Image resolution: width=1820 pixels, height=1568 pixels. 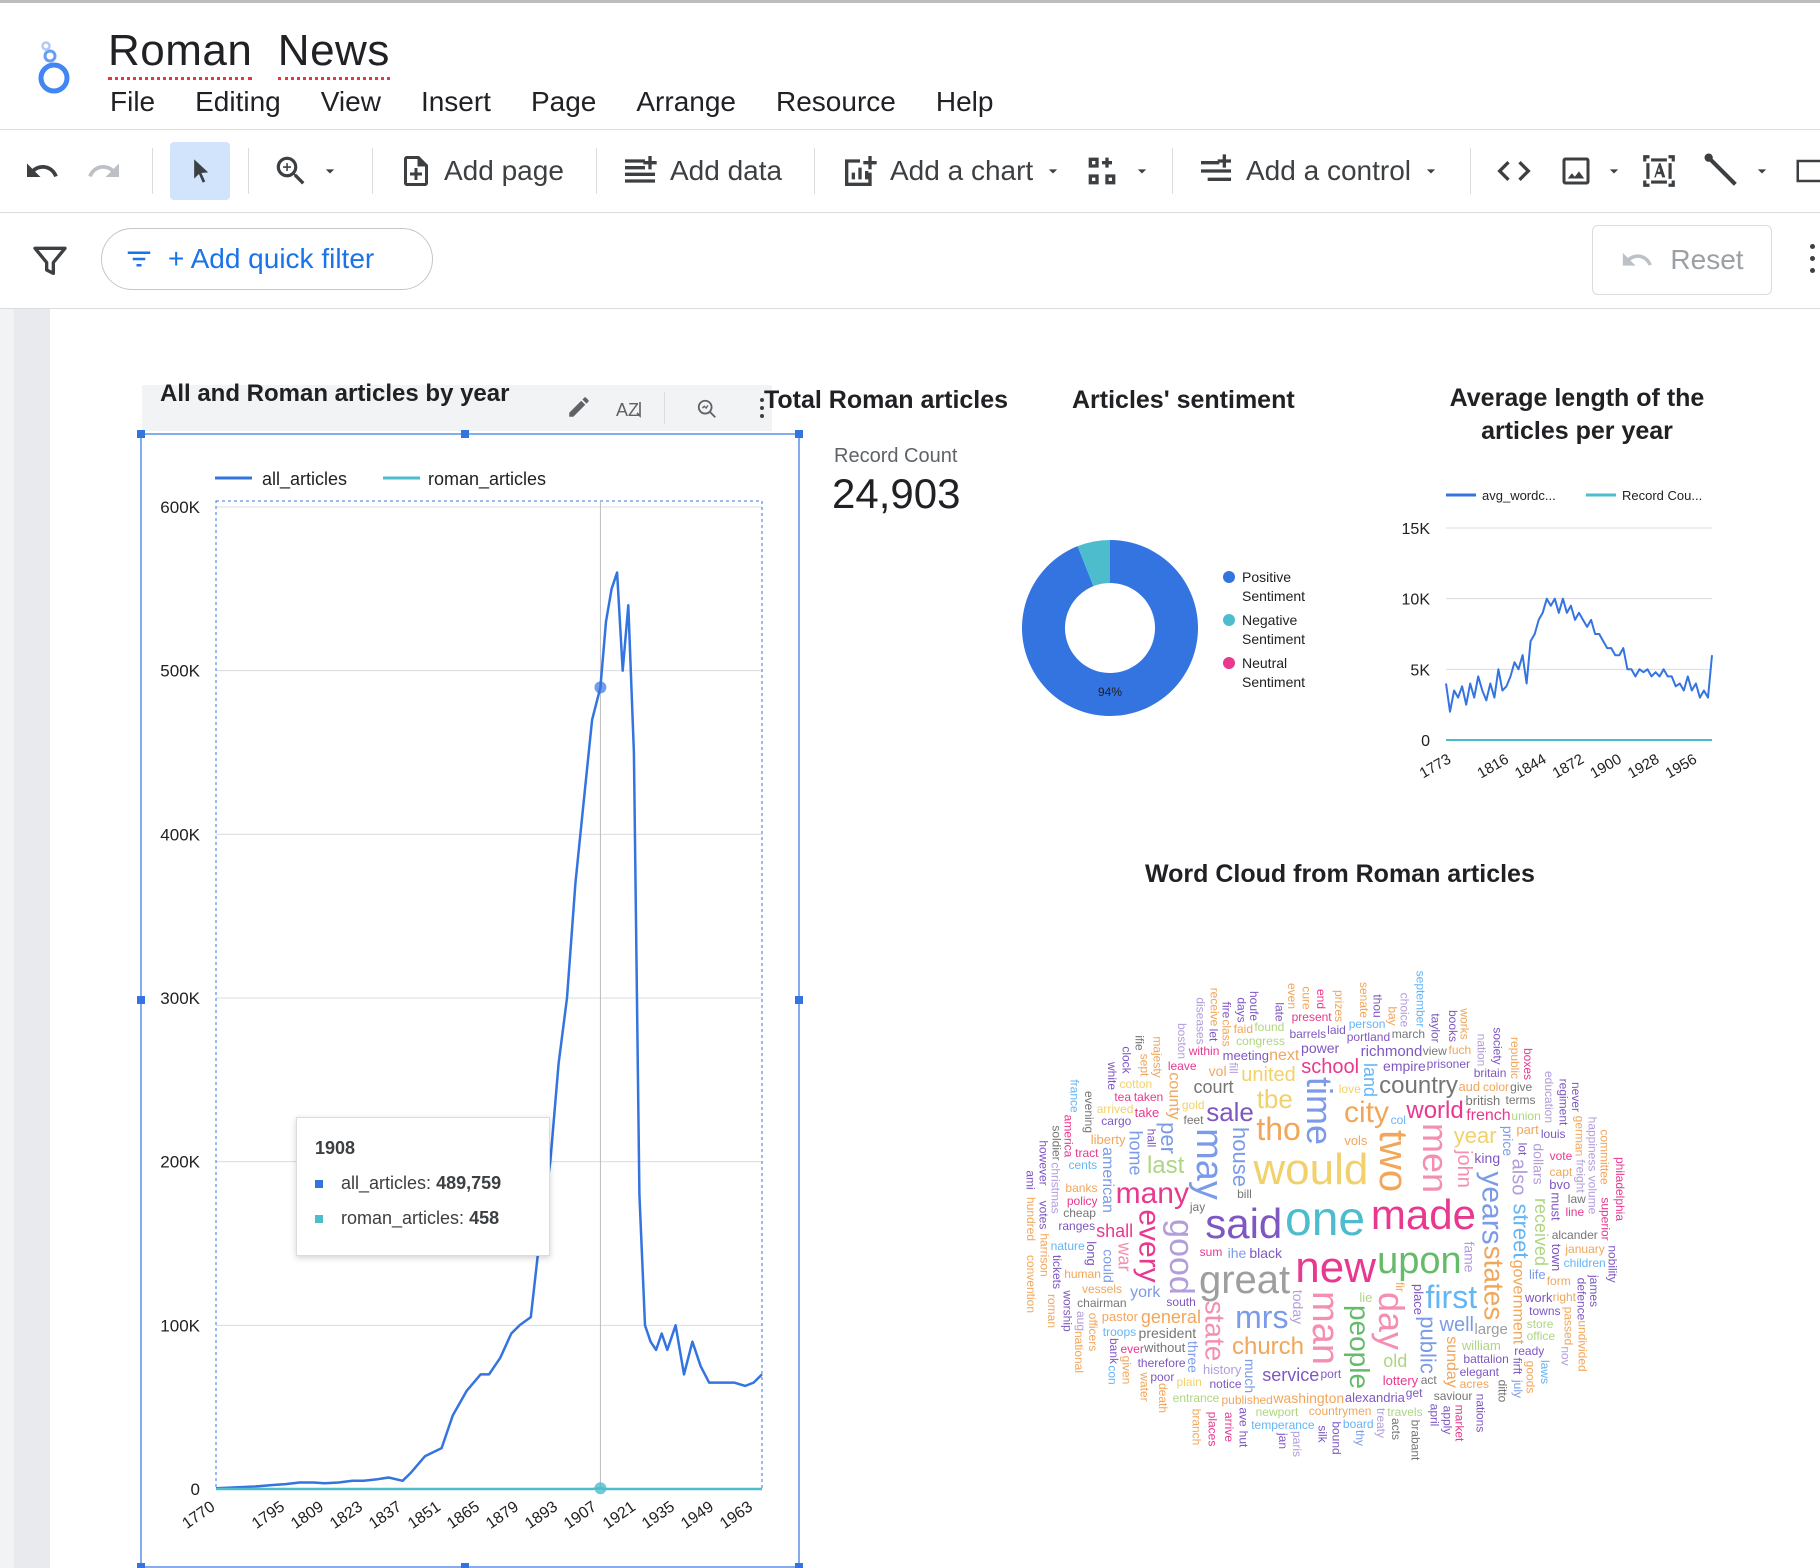 I want to click on menu-resource: Resource, so click(x=836, y=101).